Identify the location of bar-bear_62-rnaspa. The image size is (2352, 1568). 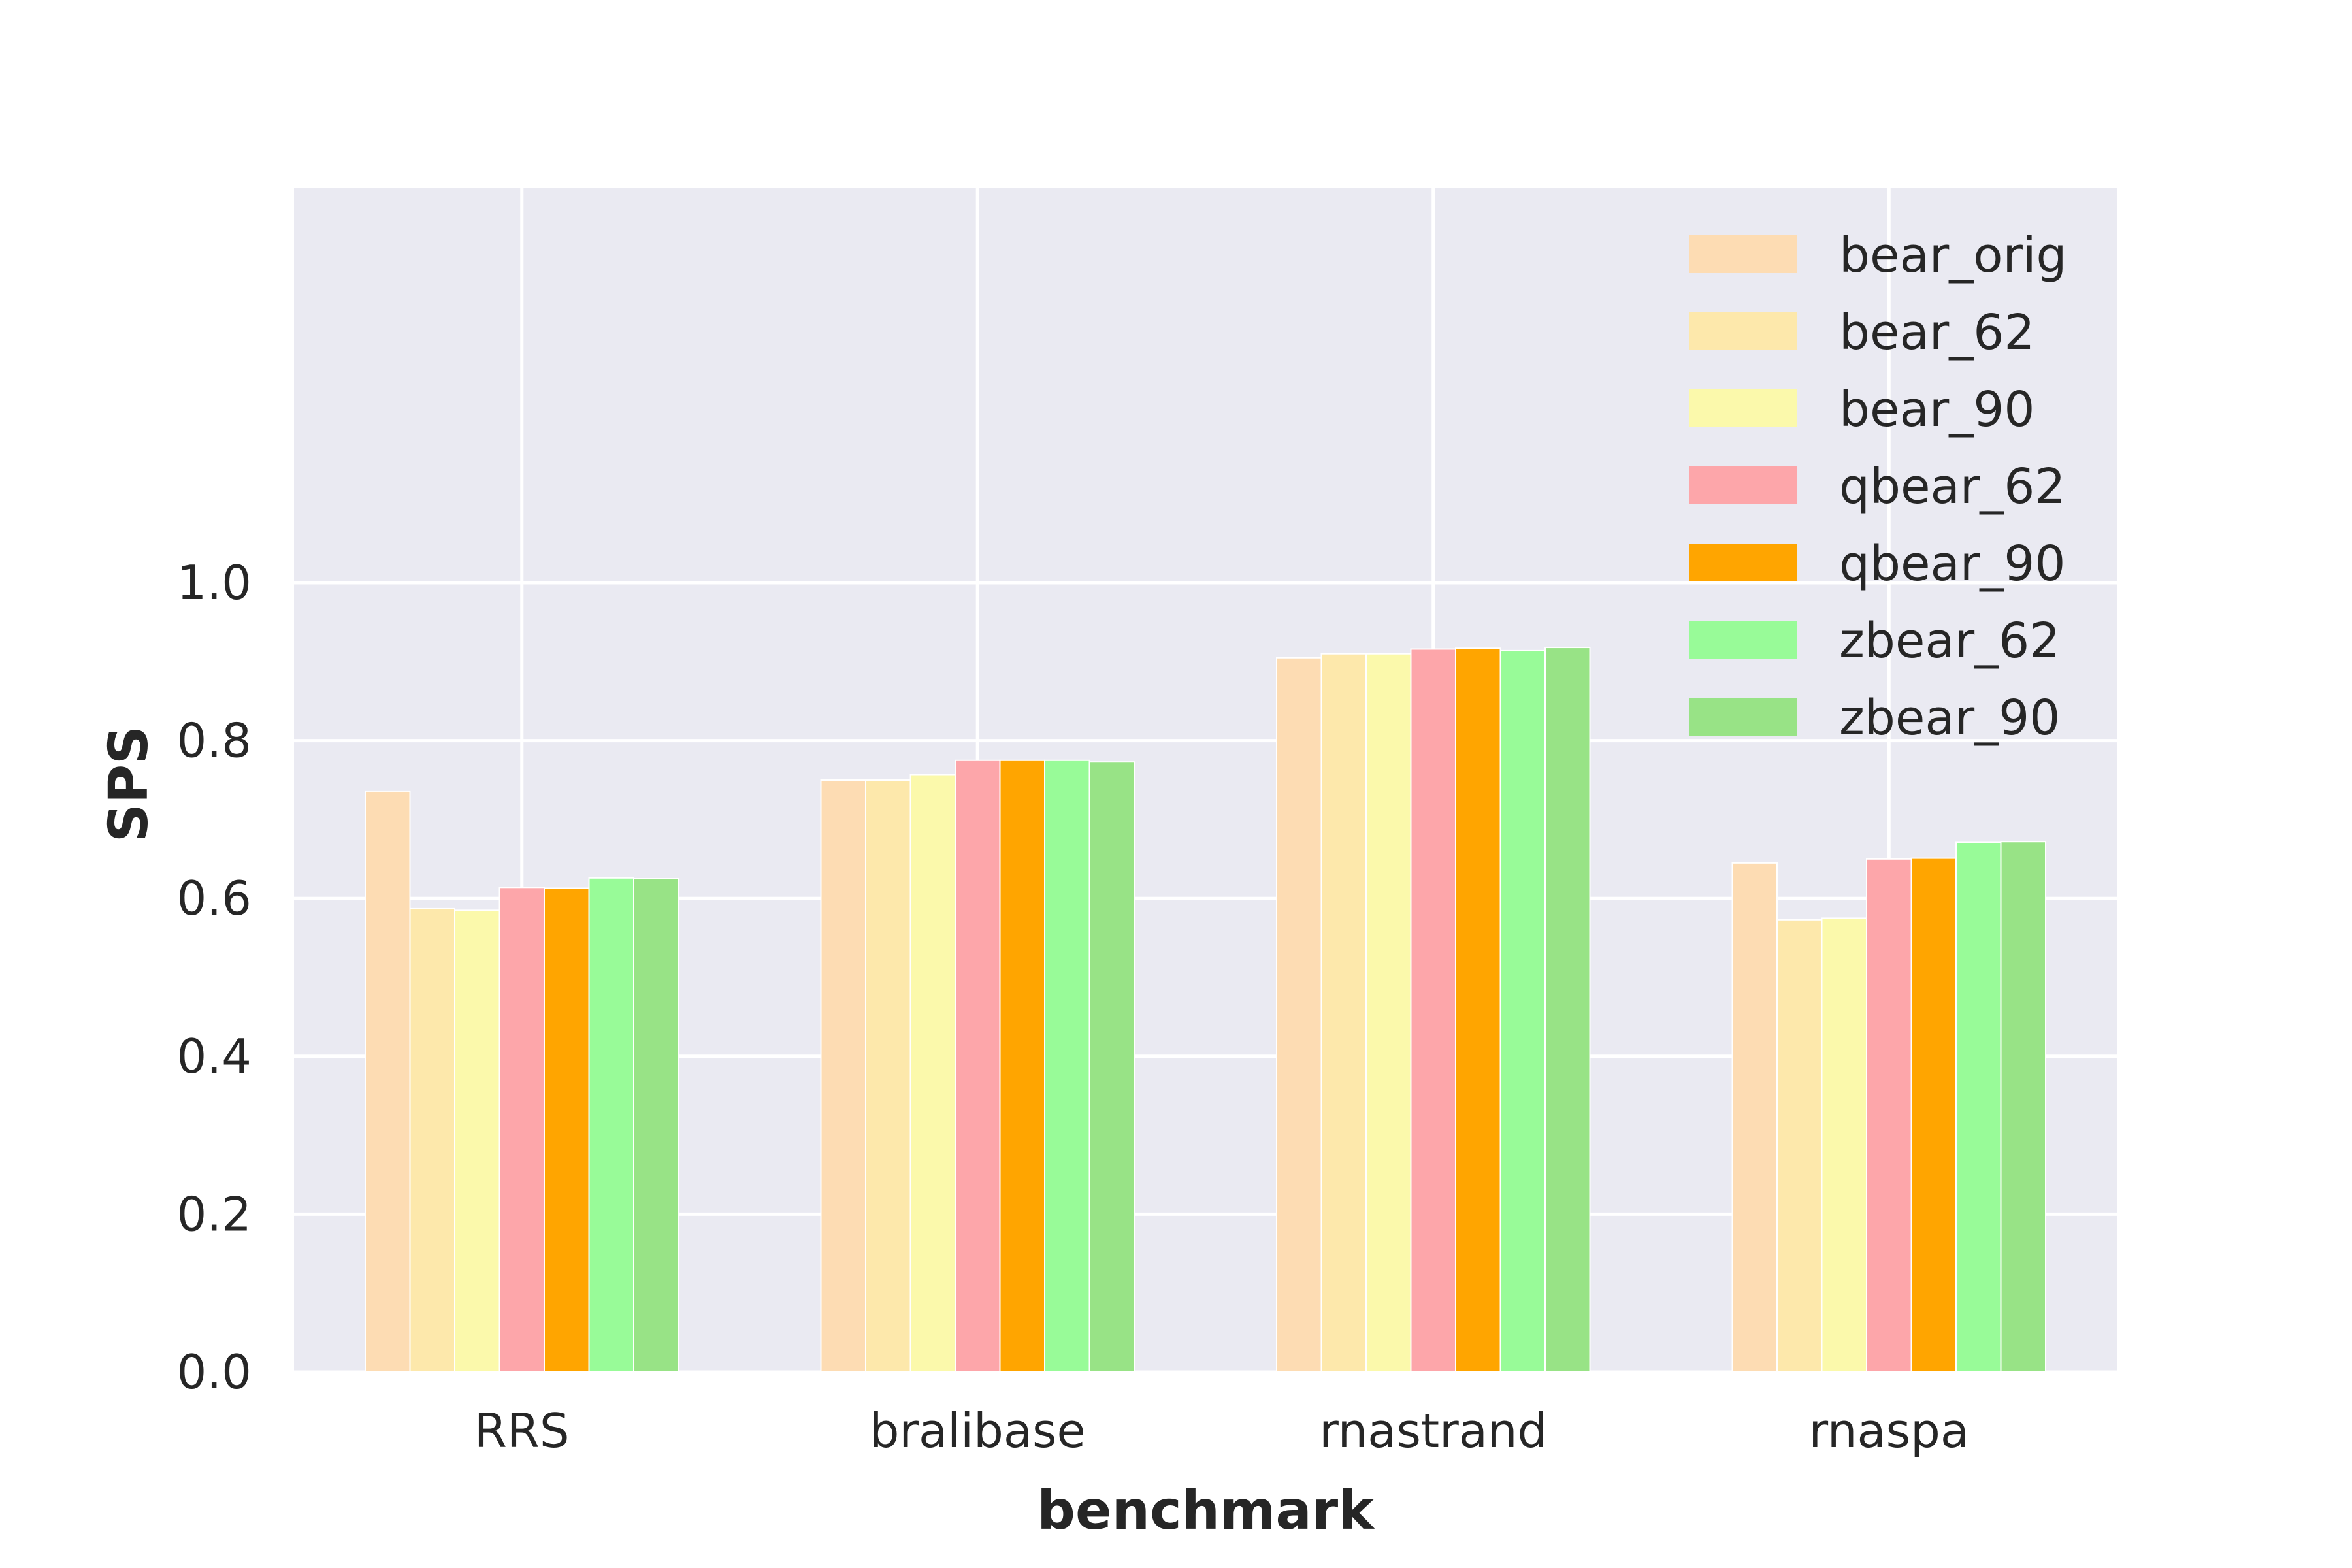
(1799, 1146).